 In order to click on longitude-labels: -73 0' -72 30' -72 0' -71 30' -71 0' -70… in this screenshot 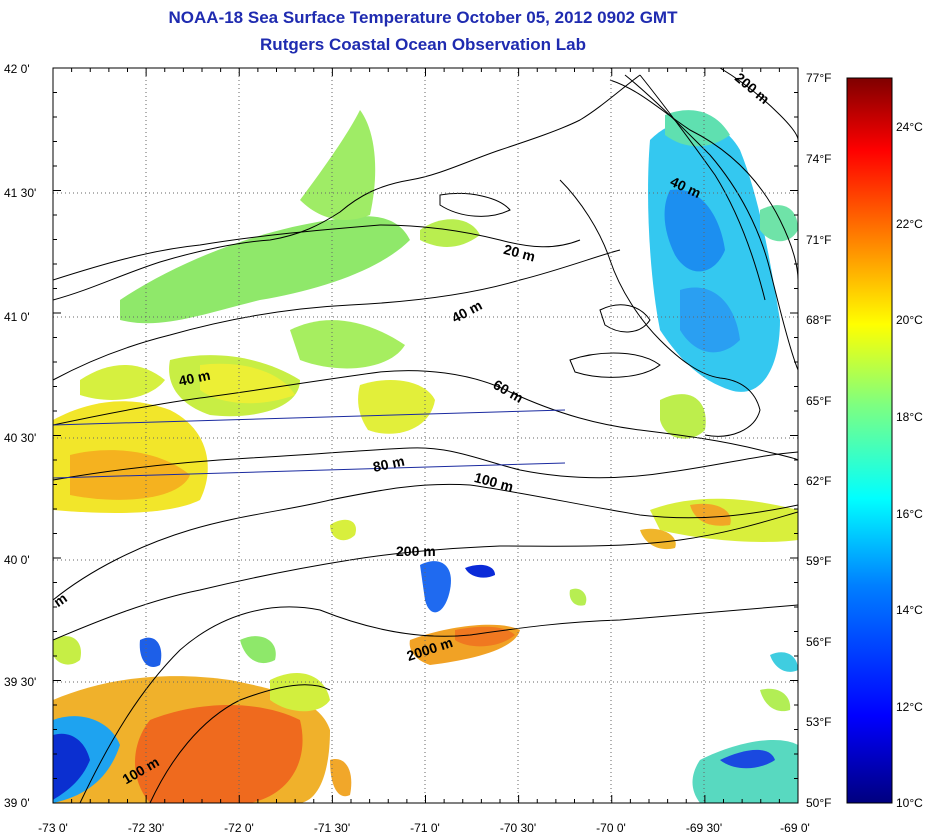, I will do `click(424, 828)`.